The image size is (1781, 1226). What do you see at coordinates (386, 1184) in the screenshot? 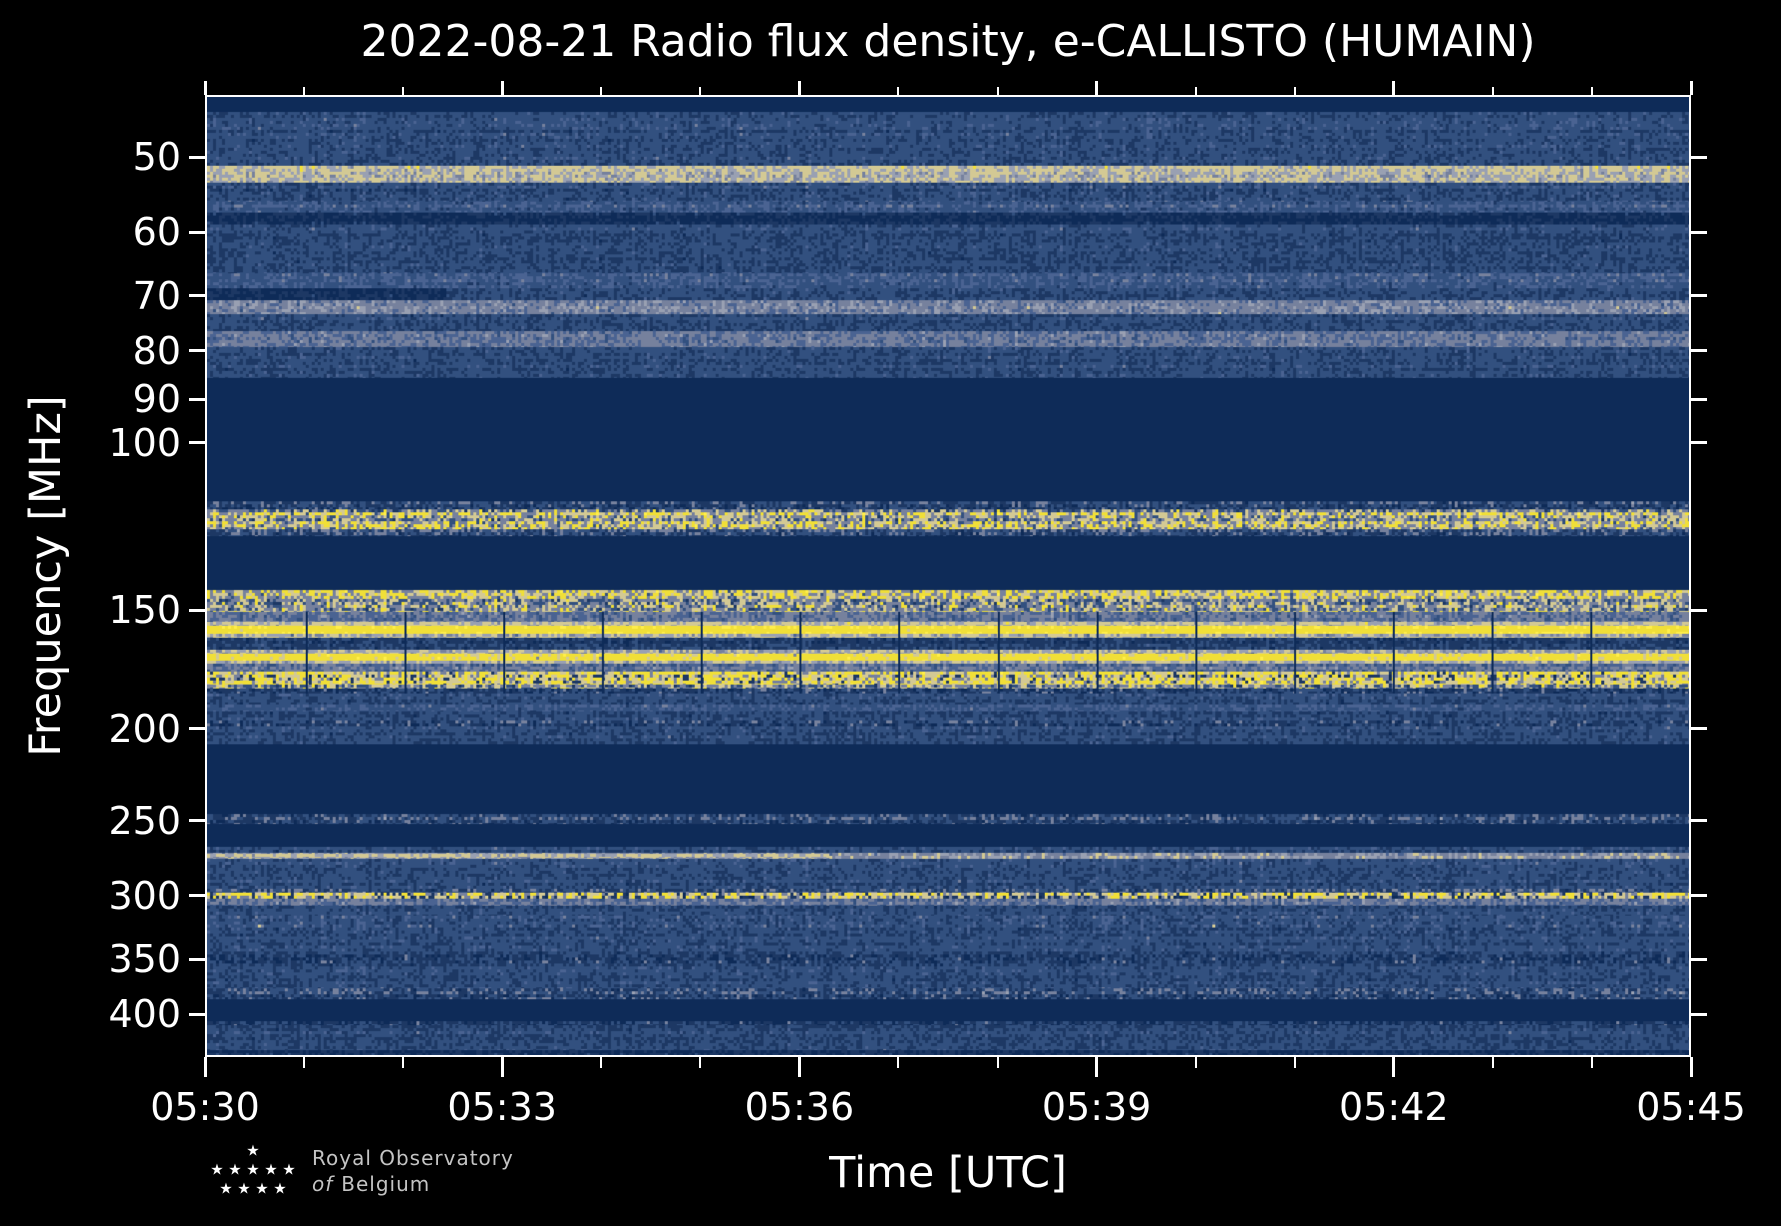
I see `rob-logo-belgium: Belgium` at bounding box center [386, 1184].